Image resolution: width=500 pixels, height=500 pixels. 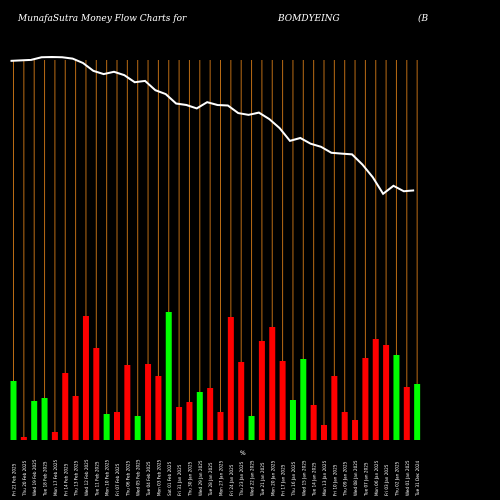 What do you see at coordinates (14, 479) in the screenshot?
I see `x-tick-label: Fri 21 Feb 2025` at bounding box center [14, 479].